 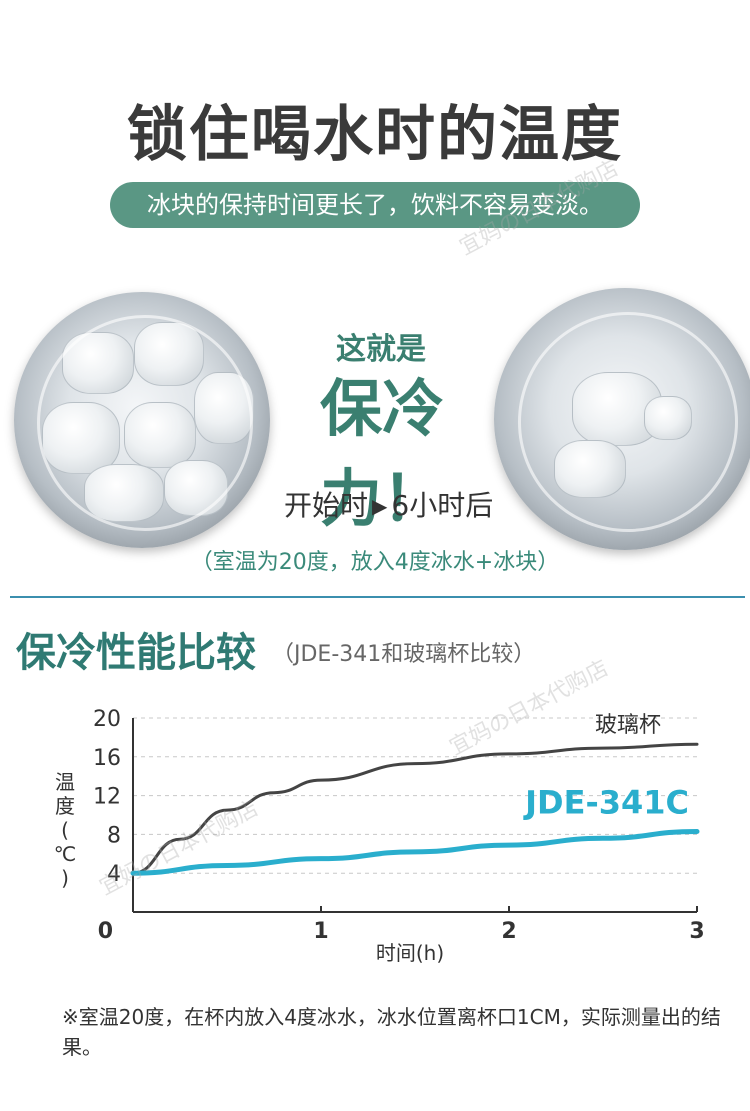 What do you see at coordinates (381, 349) in the screenshot?
I see `callout-small: 这就是` at bounding box center [381, 349].